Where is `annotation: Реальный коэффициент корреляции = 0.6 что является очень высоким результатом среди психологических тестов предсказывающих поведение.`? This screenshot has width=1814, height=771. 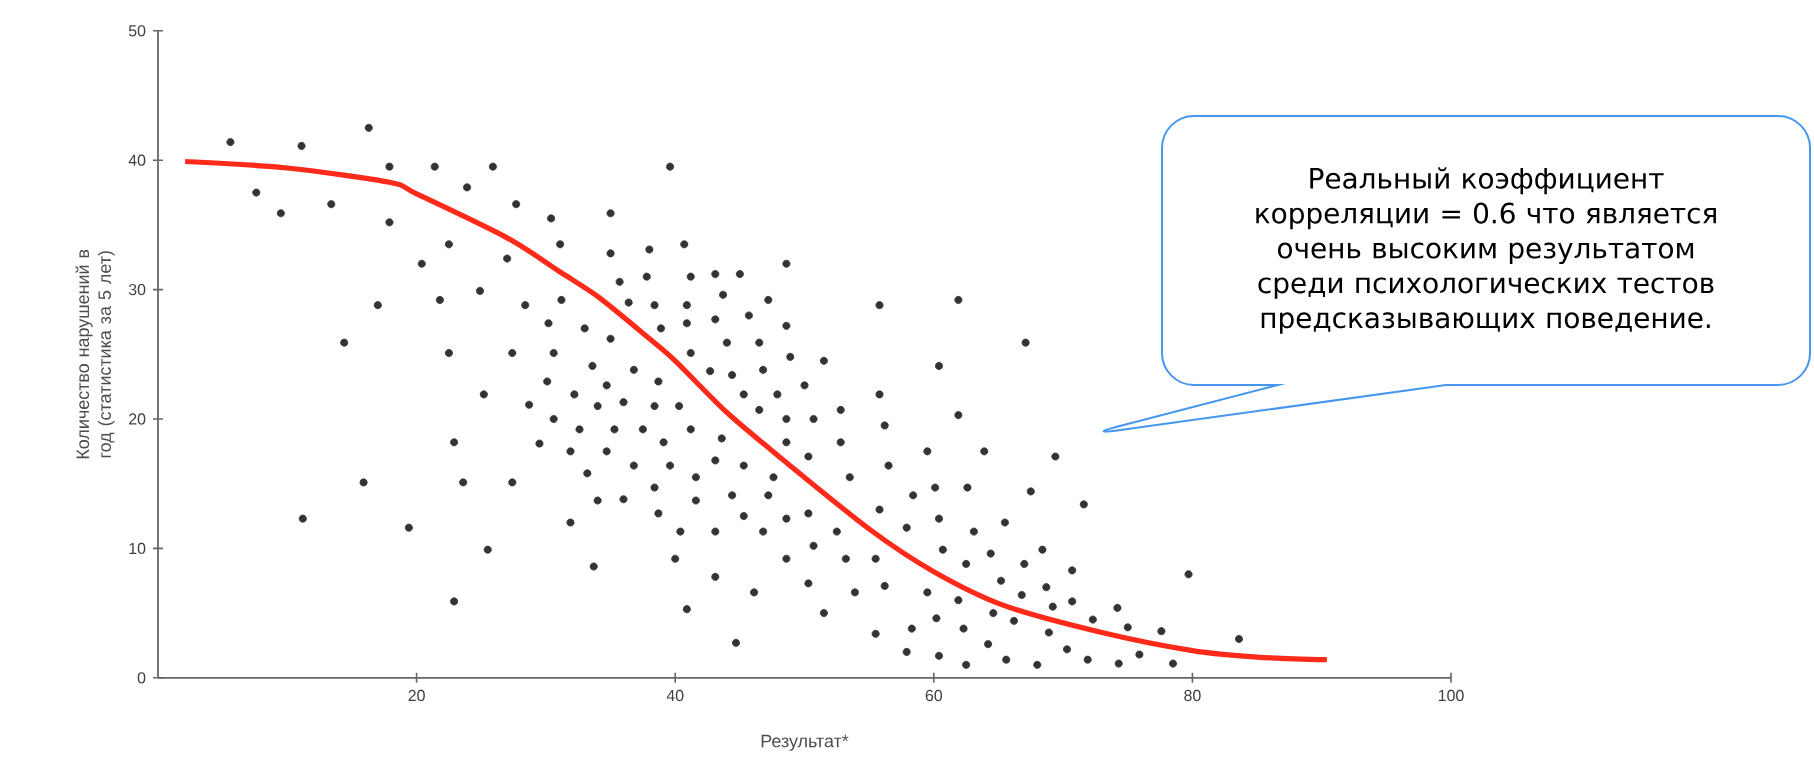
annotation: Реальный коэффициент корреляции = 0.6 что является очень высоким результатом среди психологических тестов предсказывающих поведение. is located at coordinates (1486, 250).